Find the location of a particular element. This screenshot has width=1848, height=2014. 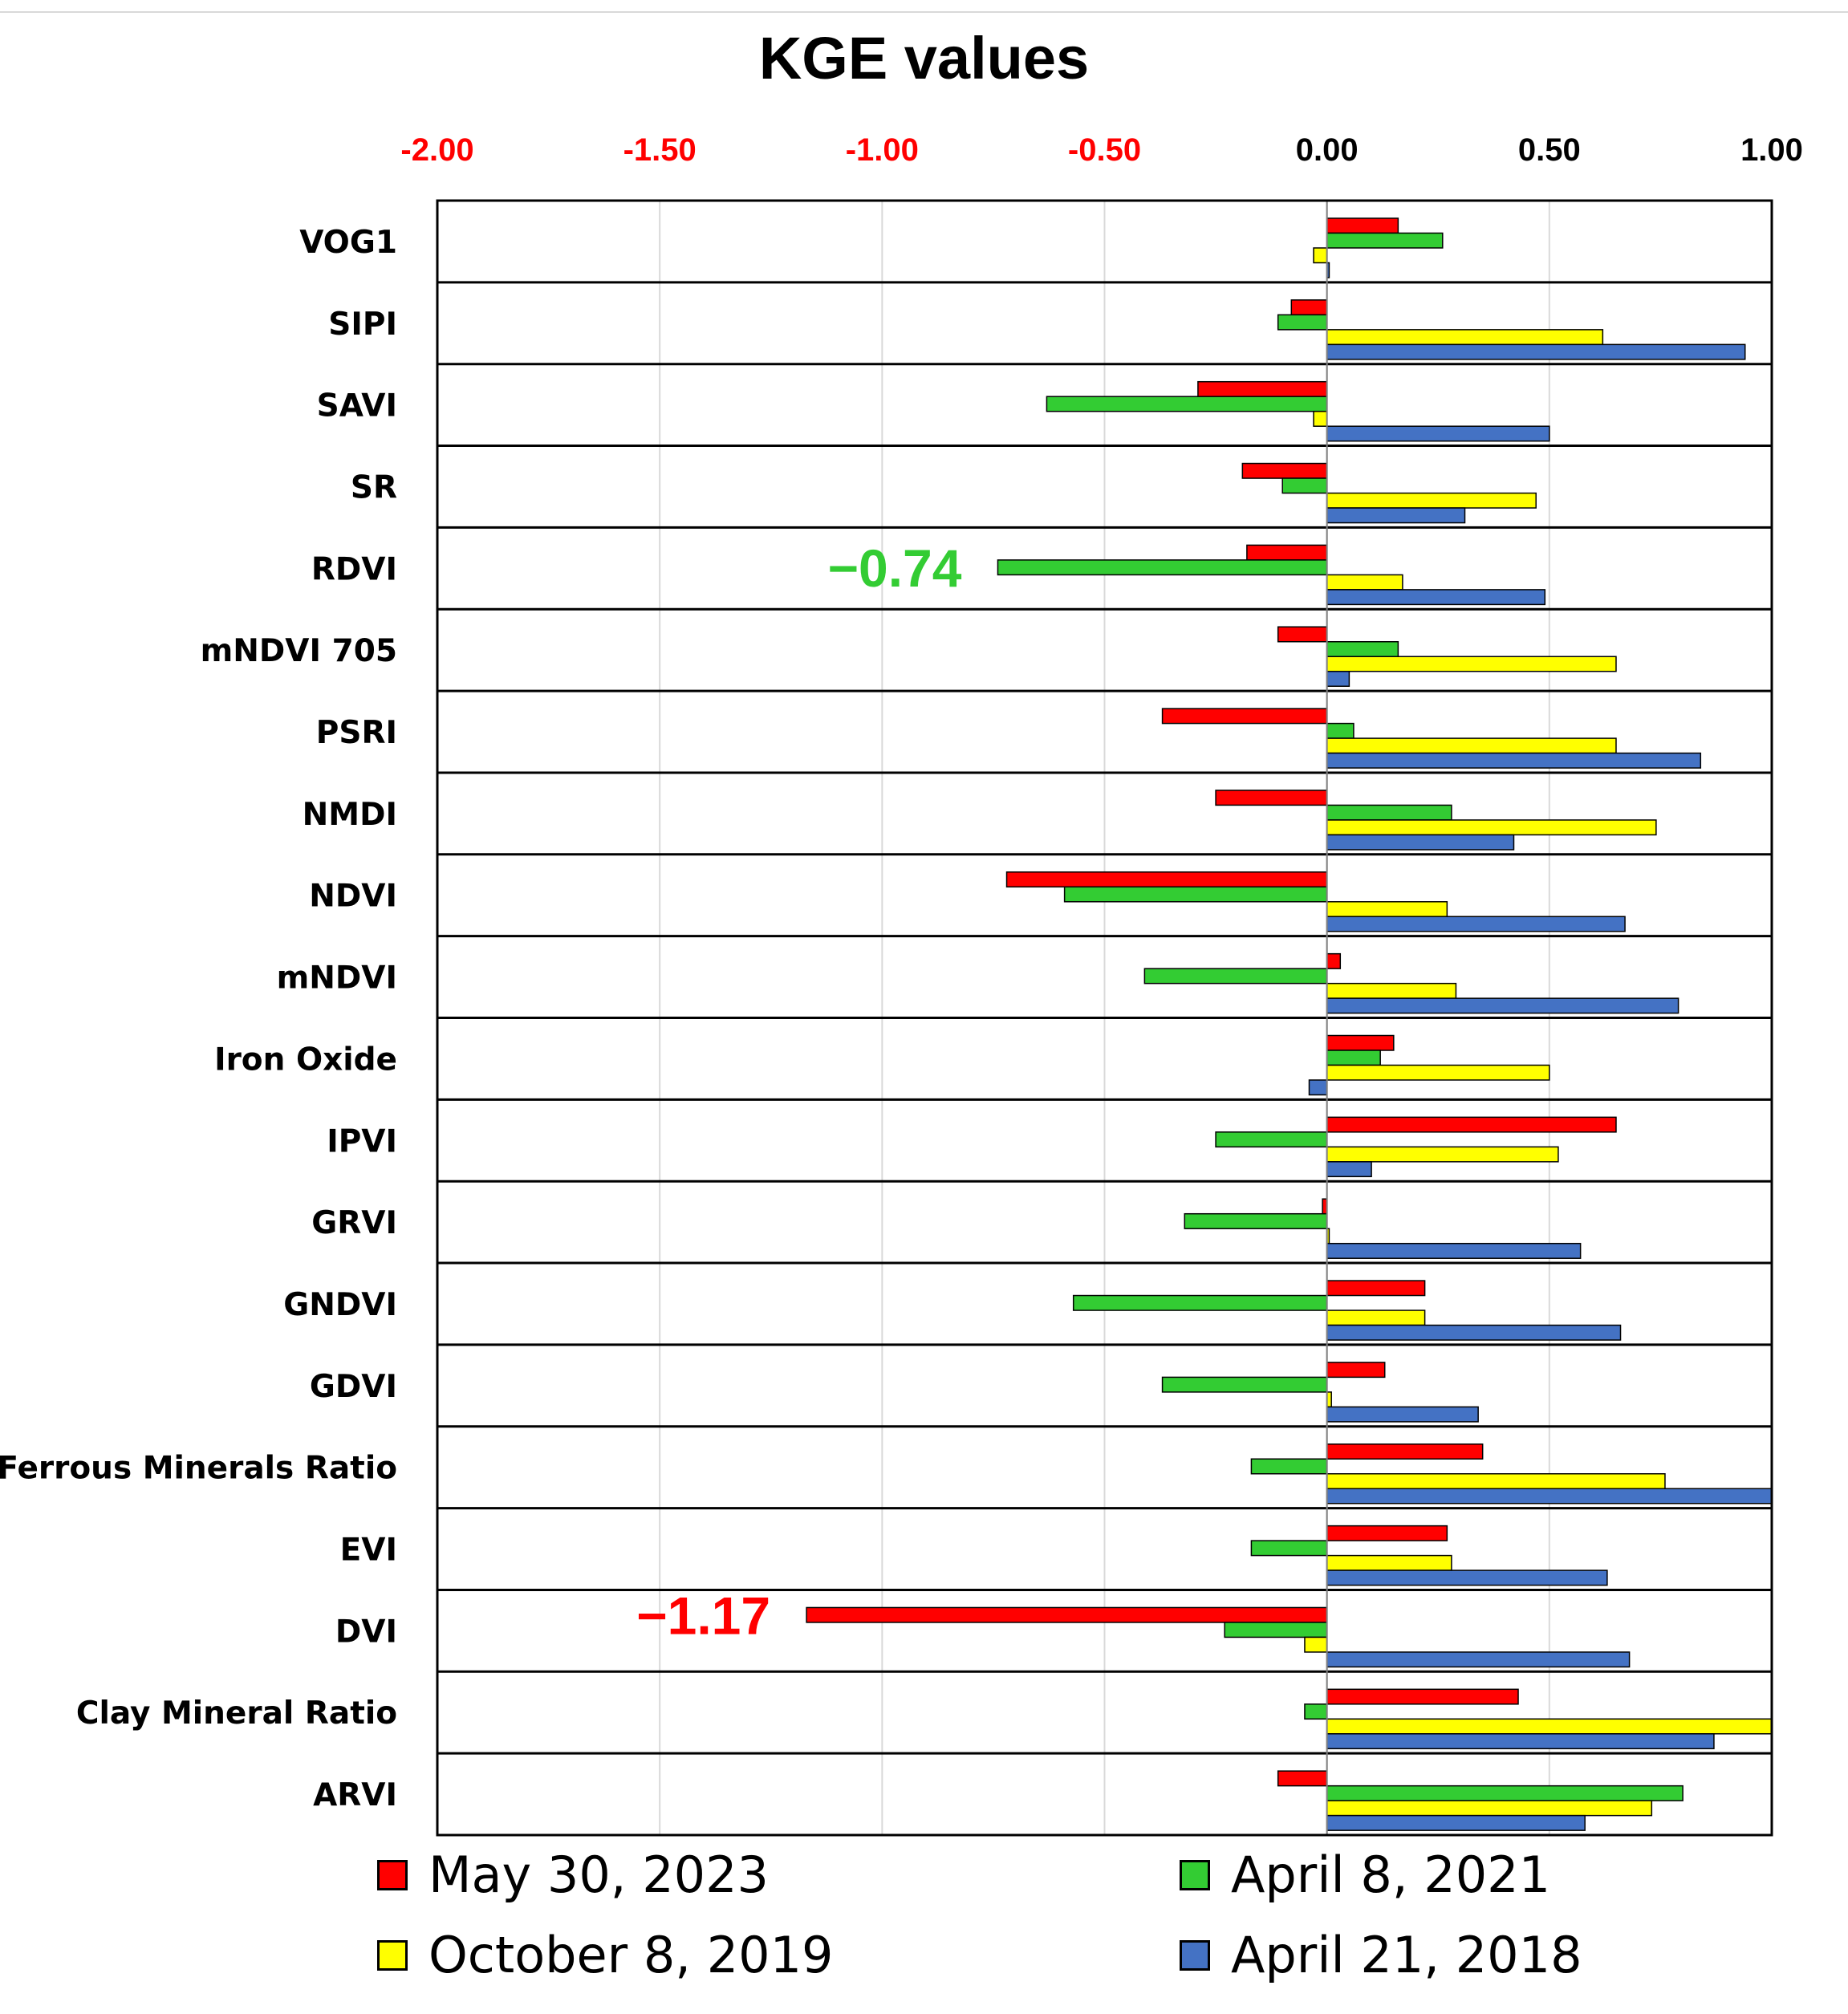

bar-october-8-2019-psri is located at coordinates (1471, 745).